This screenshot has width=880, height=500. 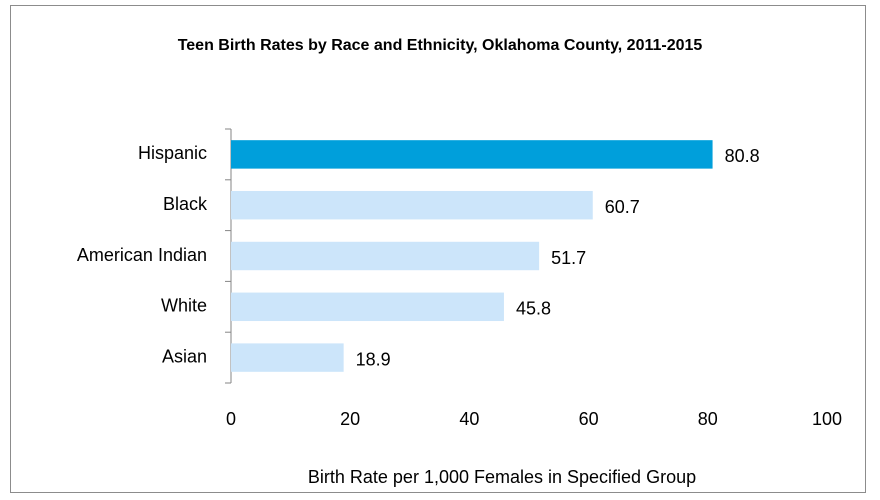 I want to click on y-tick-label: American Indian, so click(x=142, y=255).